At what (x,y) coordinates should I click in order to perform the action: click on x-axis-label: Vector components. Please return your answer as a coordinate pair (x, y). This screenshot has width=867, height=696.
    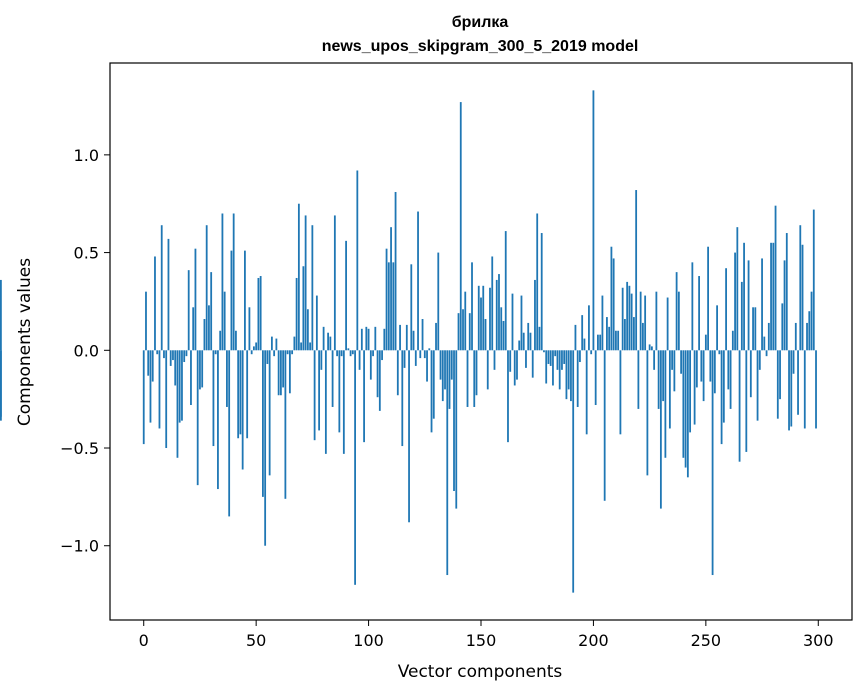
    Looking at the image, I should click on (480, 672).